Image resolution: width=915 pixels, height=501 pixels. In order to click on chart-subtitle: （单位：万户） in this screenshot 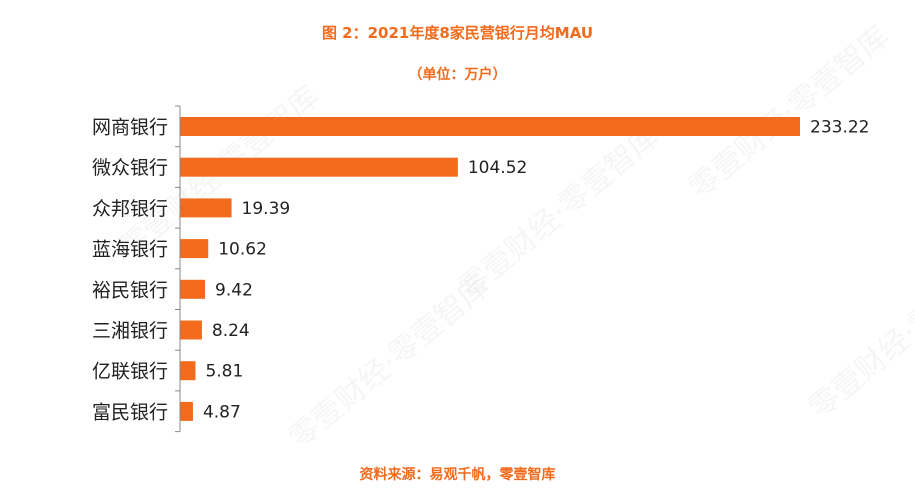, I will do `click(457, 75)`.